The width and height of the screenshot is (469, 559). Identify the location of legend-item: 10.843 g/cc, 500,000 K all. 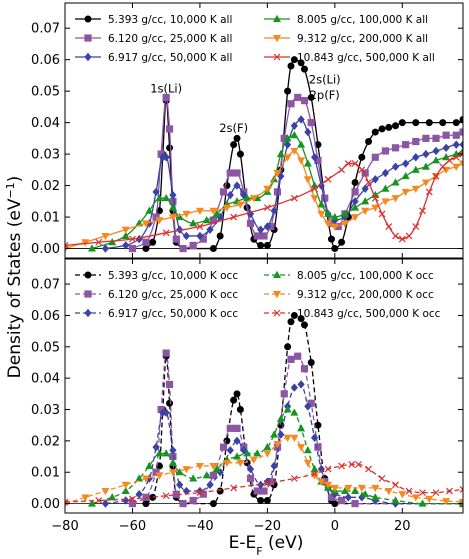
(349, 58).